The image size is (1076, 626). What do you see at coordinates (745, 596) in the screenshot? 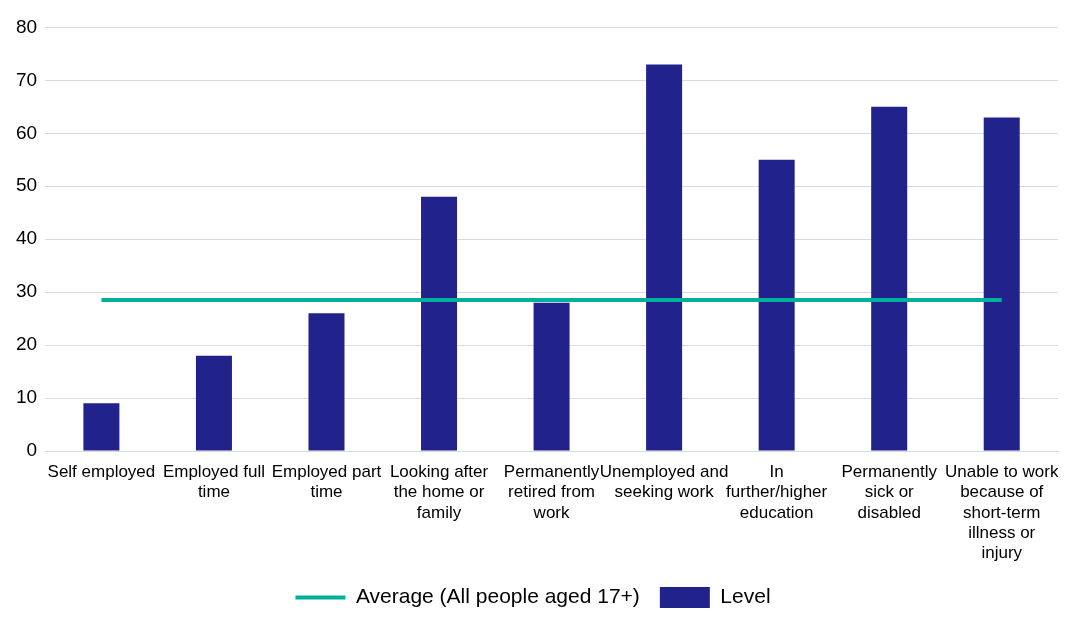
I see `legend-label: Level` at bounding box center [745, 596].